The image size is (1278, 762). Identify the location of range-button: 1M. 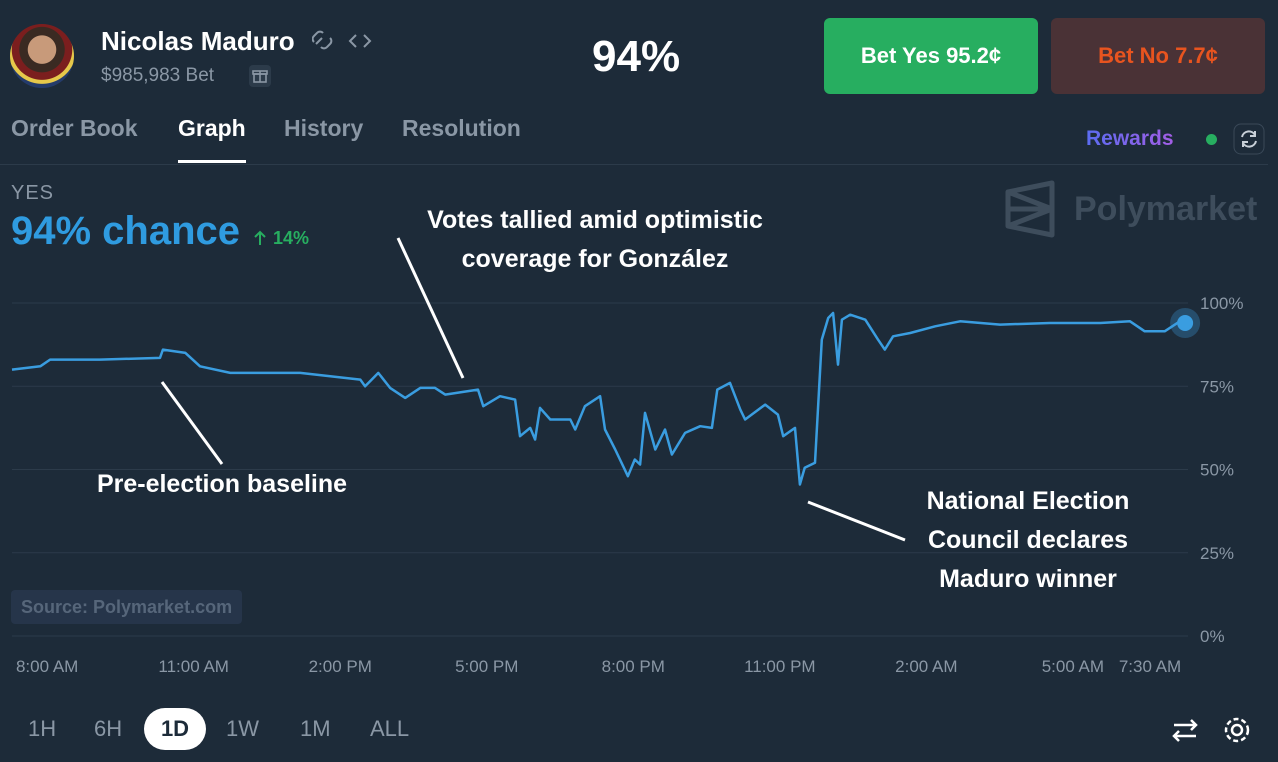
(315, 728).